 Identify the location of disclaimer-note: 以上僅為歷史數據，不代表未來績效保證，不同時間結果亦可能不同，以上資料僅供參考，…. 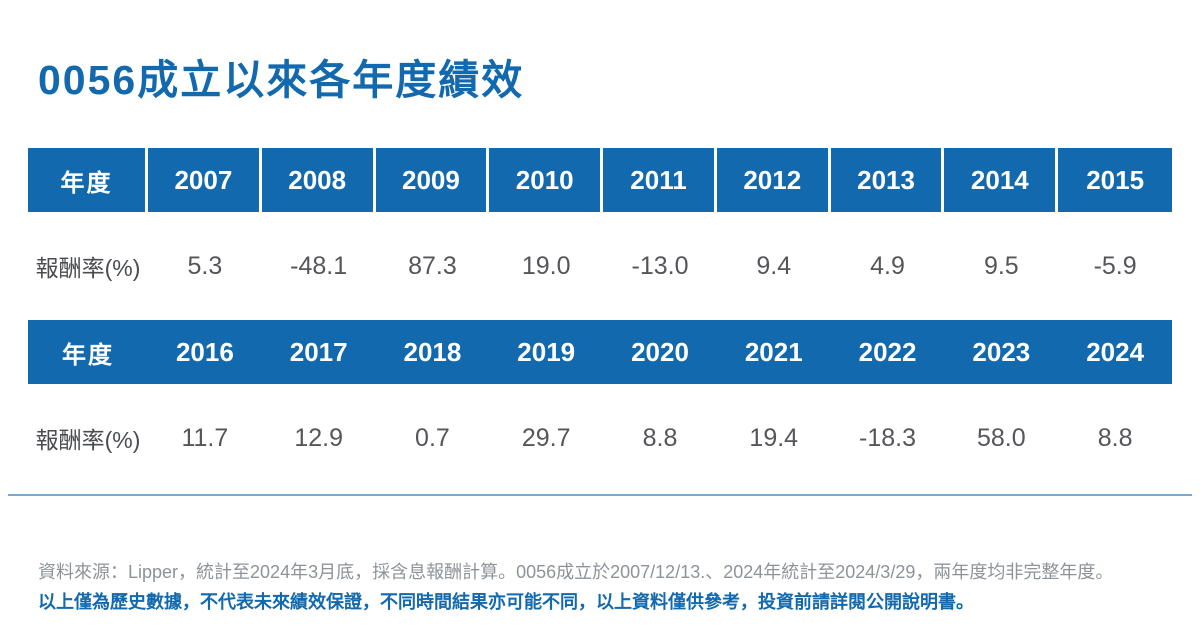
(506, 602).